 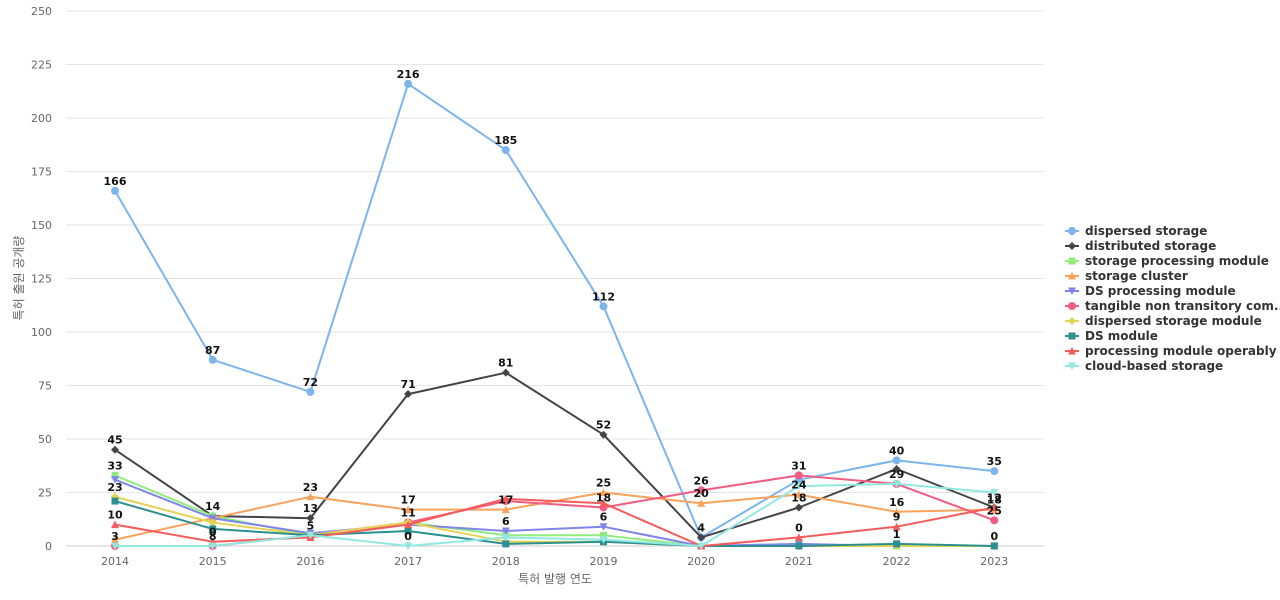 What do you see at coordinates (41, 332) in the screenshot?
I see `y-tick-label: 100` at bounding box center [41, 332].